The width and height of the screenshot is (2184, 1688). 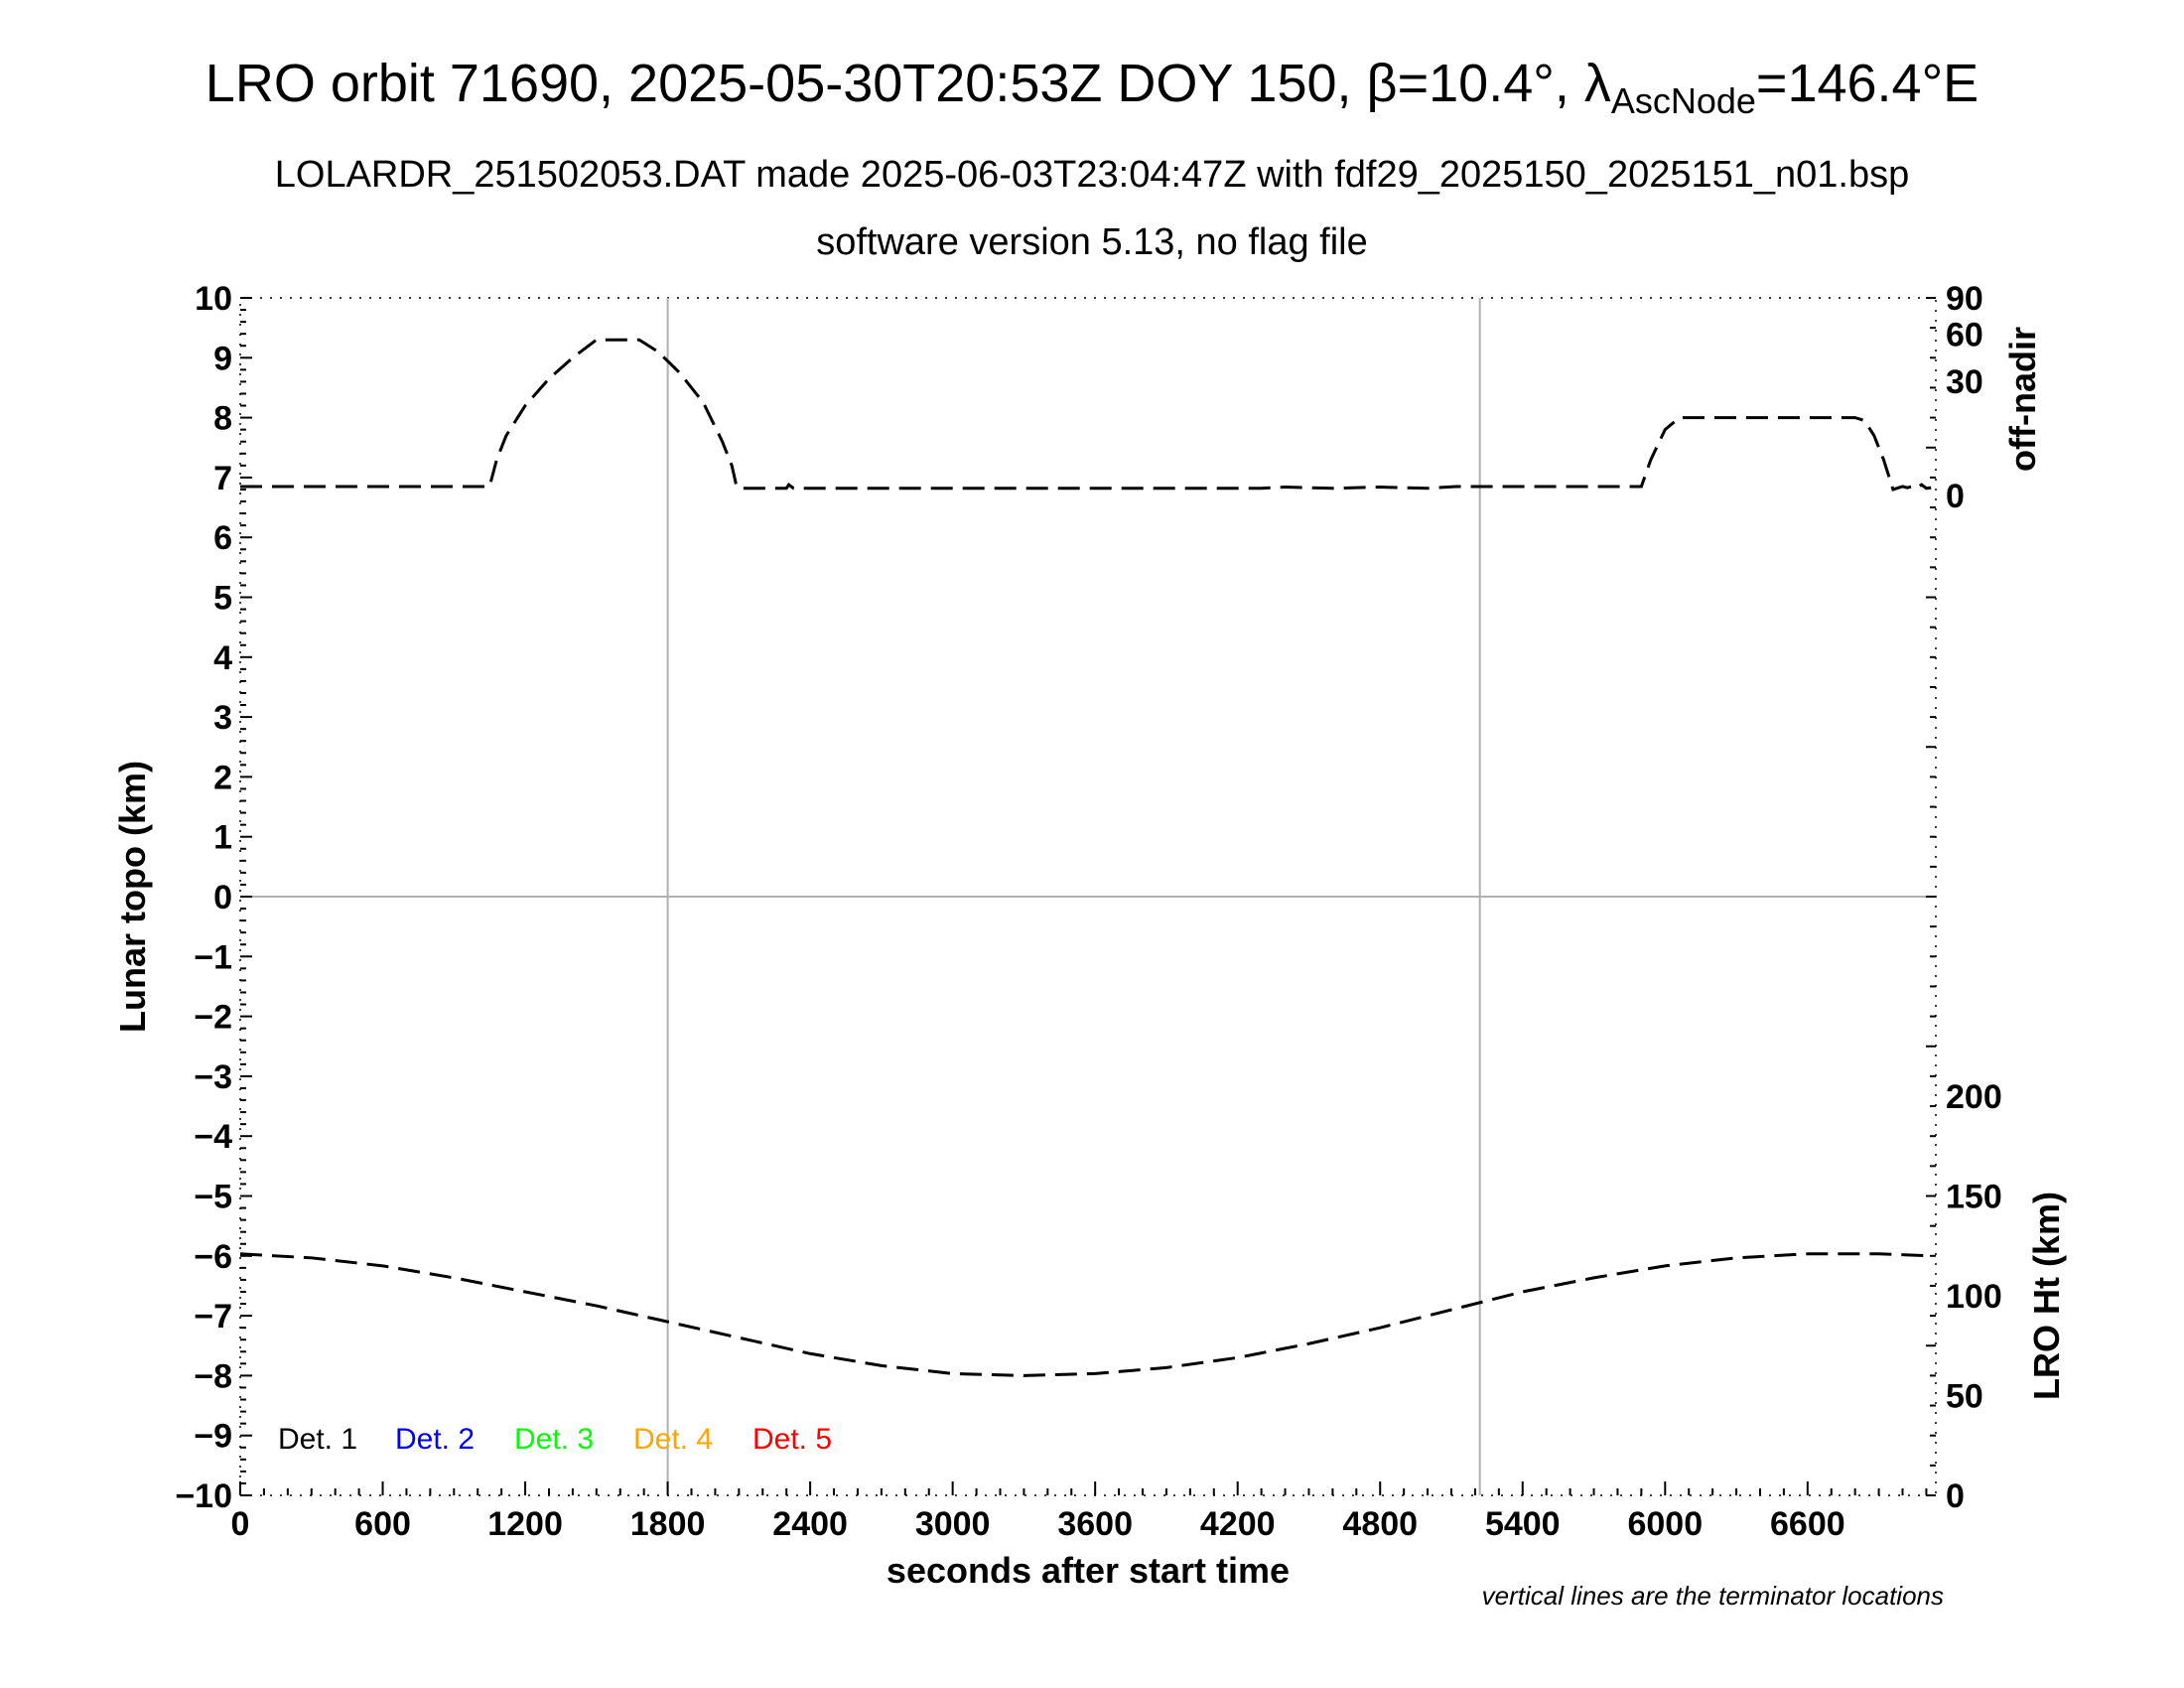 What do you see at coordinates (213, 957) in the screenshot?
I see `y-tick-label: −1` at bounding box center [213, 957].